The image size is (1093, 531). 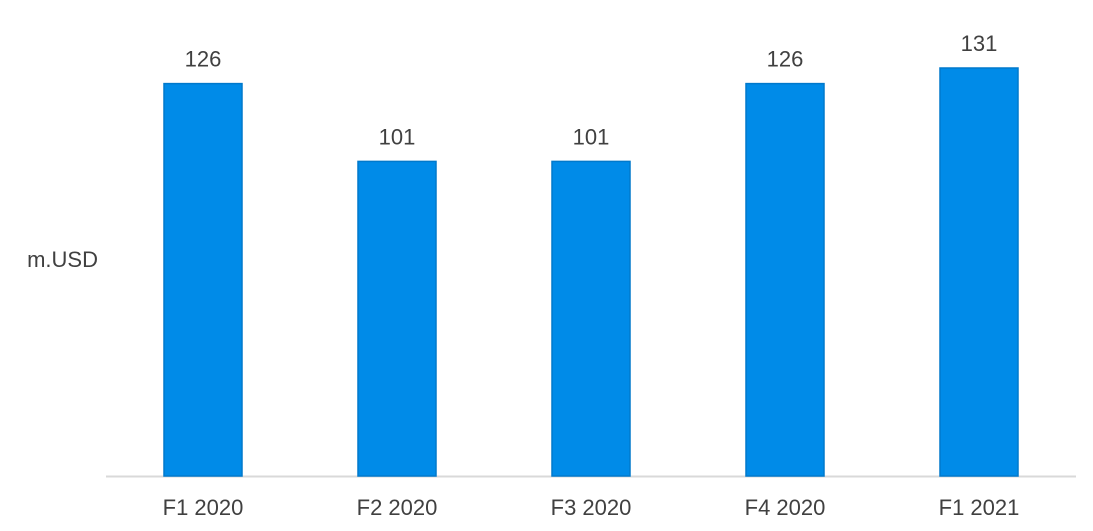 What do you see at coordinates (203, 507) in the screenshot?
I see `x-tick-label: F1 2020` at bounding box center [203, 507].